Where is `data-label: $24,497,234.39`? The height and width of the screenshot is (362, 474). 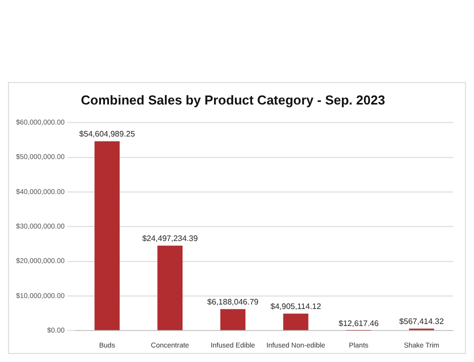 data-label: $24,497,234.39 is located at coordinates (170, 238).